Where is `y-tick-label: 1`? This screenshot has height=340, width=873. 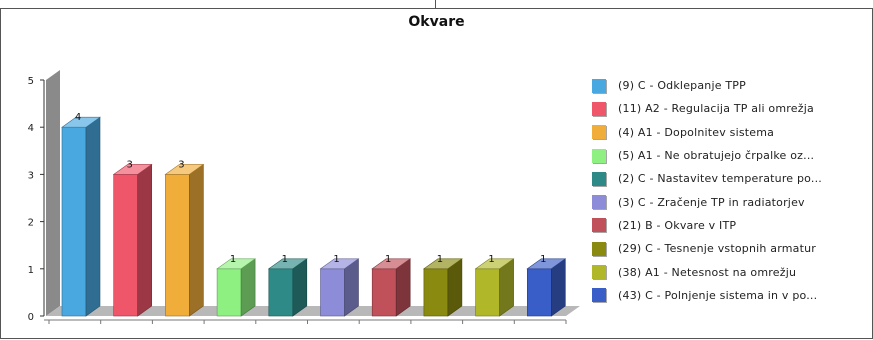 y-tick-label: 1 is located at coordinates (31, 270).